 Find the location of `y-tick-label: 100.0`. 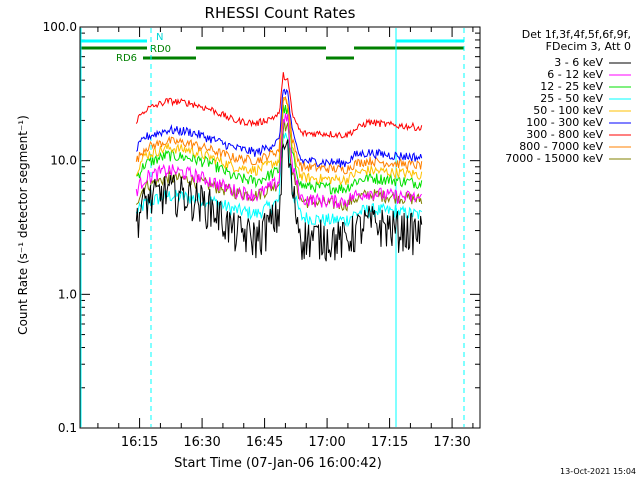

y-tick-label: 100.0 is located at coordinates (60, 27).